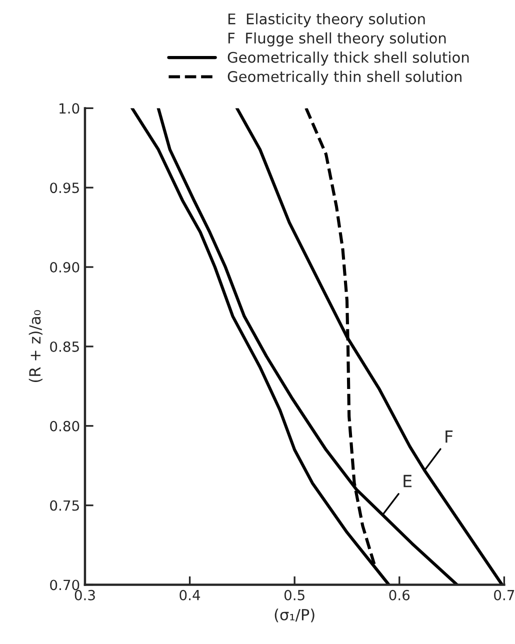 This screenshot has width=515, height=644. Describe the element at coordinates (504, 595) in the screenshot. I see `x-tick-label: 0.7` at that location.